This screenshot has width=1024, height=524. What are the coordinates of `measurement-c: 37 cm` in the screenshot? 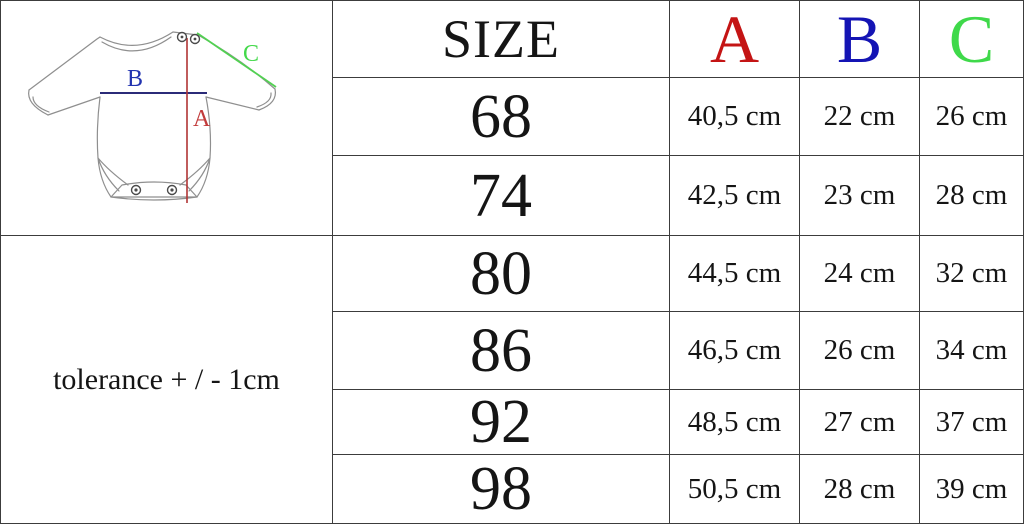 It's located at (971, 421).